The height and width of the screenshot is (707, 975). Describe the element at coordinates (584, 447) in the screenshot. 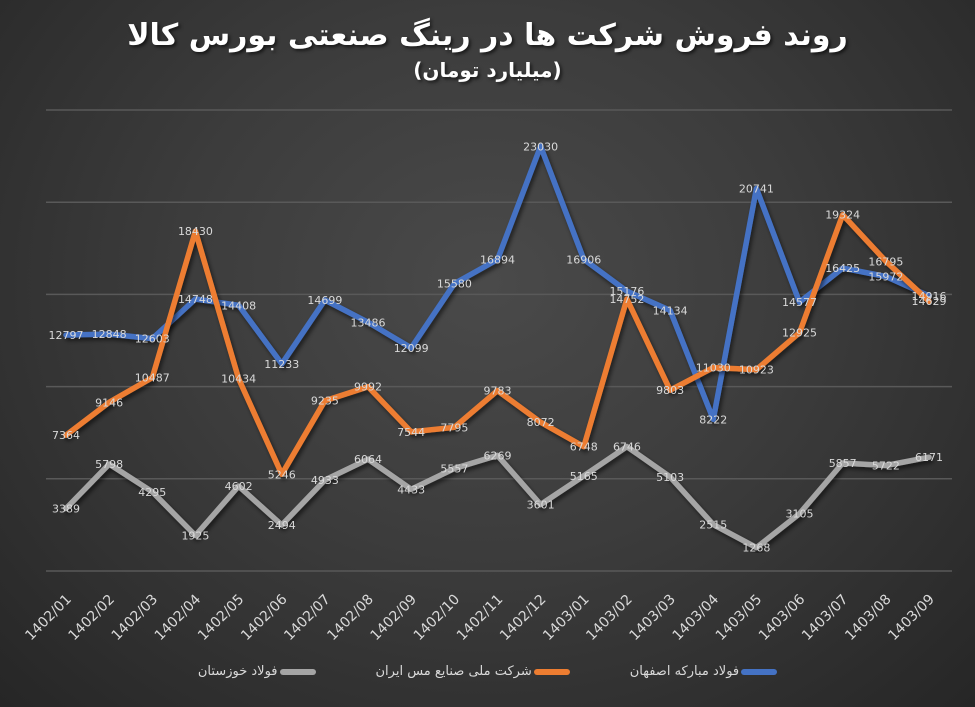

I see `data-label: 6748` at that location.